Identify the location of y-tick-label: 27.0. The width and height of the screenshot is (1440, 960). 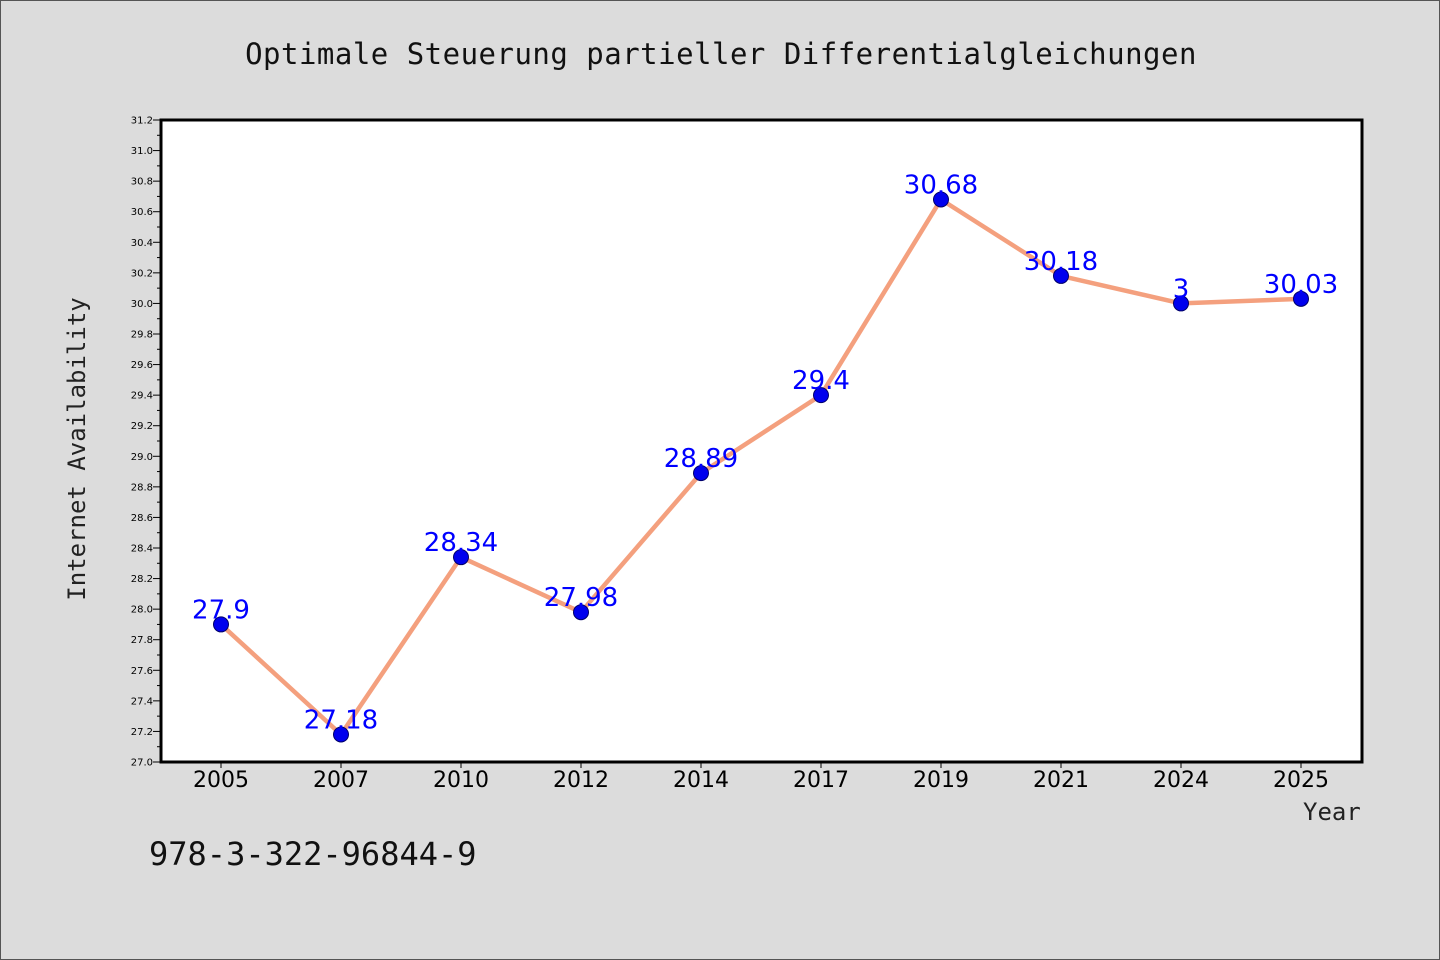
(142, 763).